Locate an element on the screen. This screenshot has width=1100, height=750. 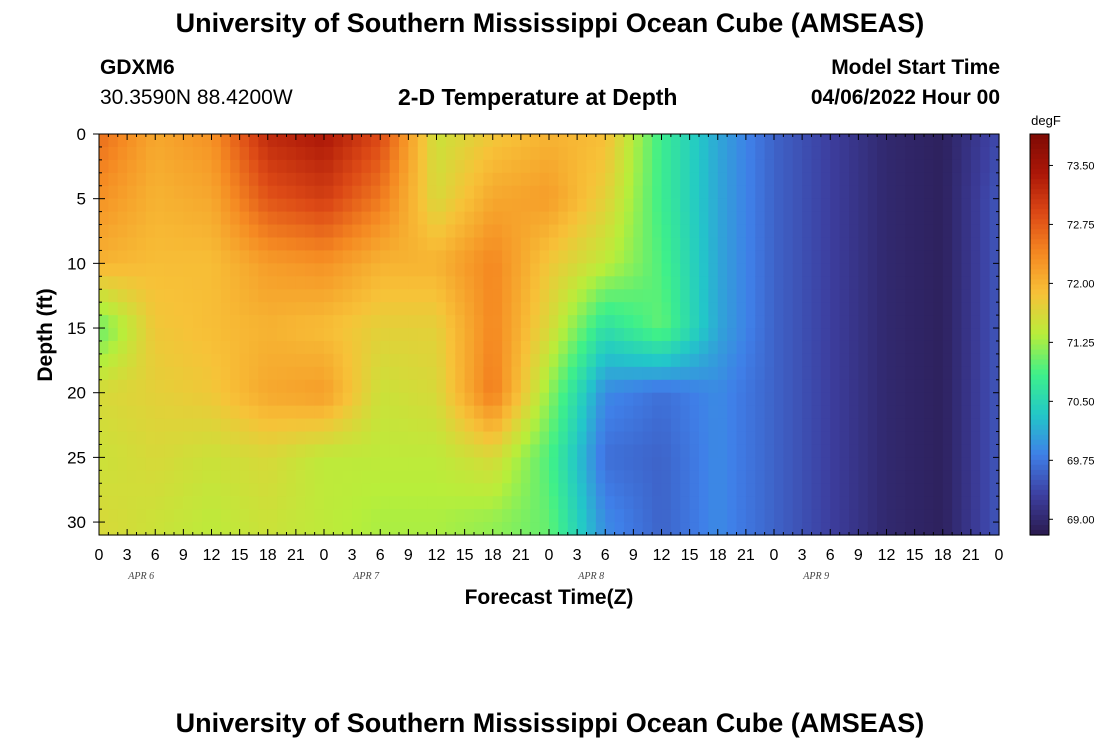
day-label: APR 8 is located at coordinates (590, 576).